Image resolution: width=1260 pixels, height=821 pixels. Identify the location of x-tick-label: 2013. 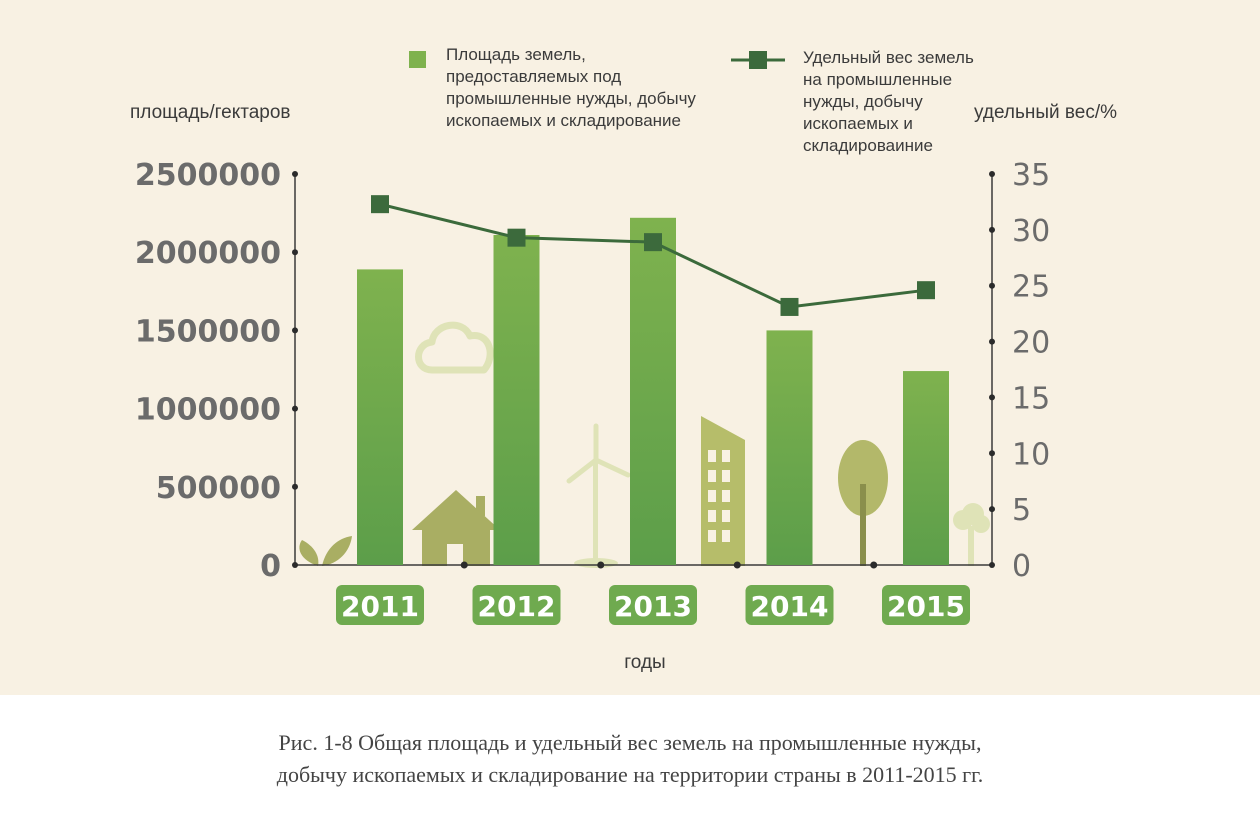
(653, 606).